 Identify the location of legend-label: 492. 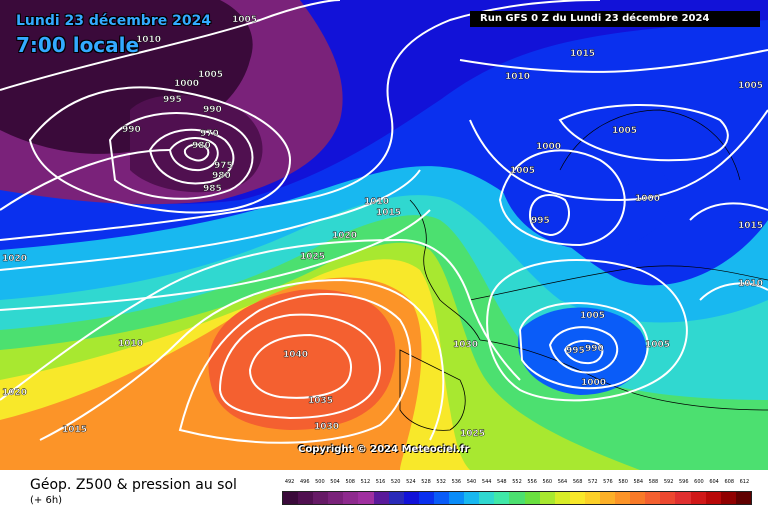
(289, 482).